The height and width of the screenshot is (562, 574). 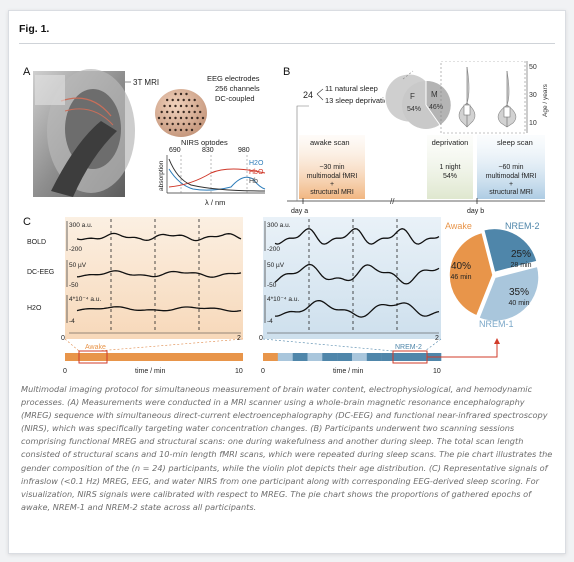 What do you see at coordinates (75, 249) in the screenshot?
I see `left-bold-bottom-tick: -200` at bounding box center [75, 249].